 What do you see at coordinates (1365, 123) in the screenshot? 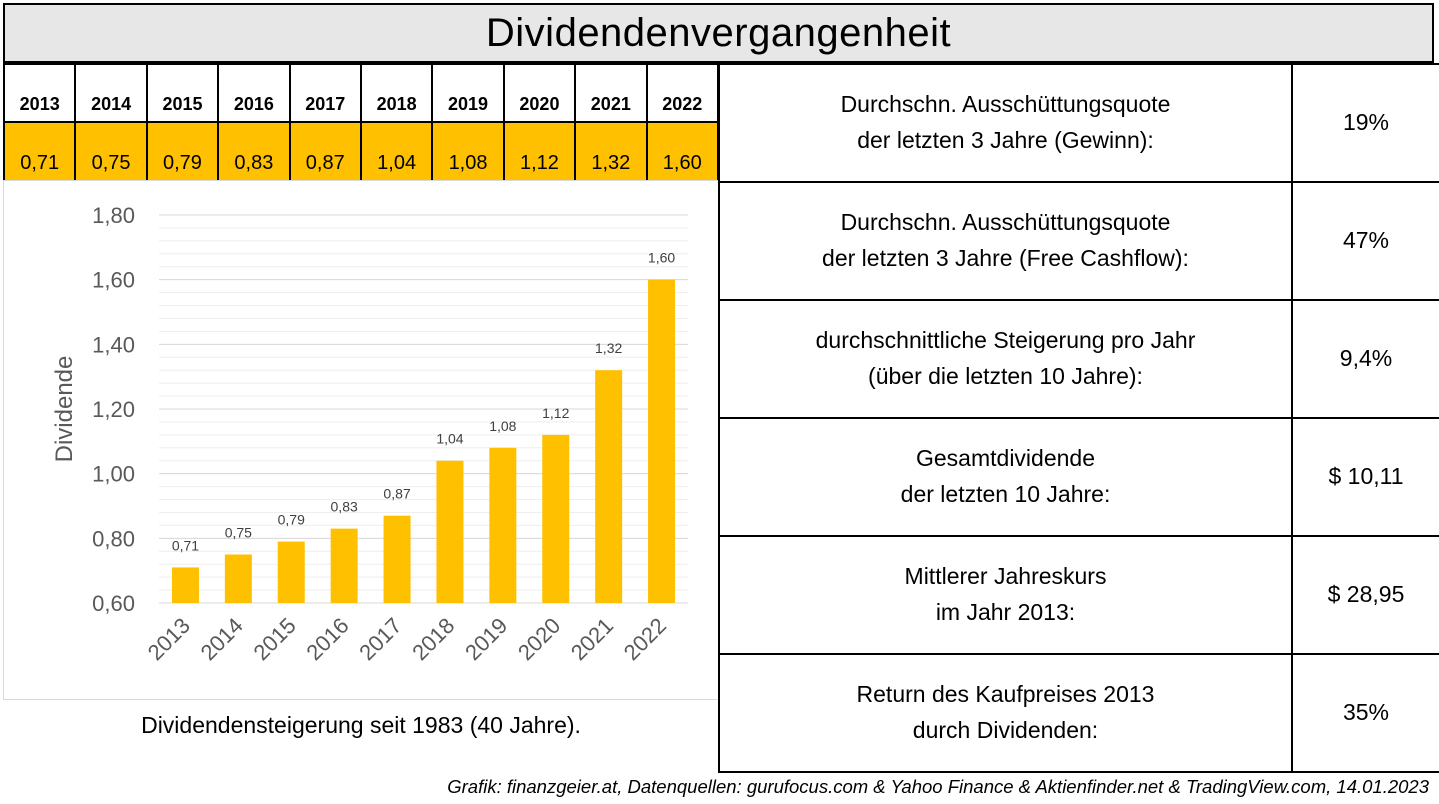
I see `metric-value: 19%` at bounding box center [1365, 123].